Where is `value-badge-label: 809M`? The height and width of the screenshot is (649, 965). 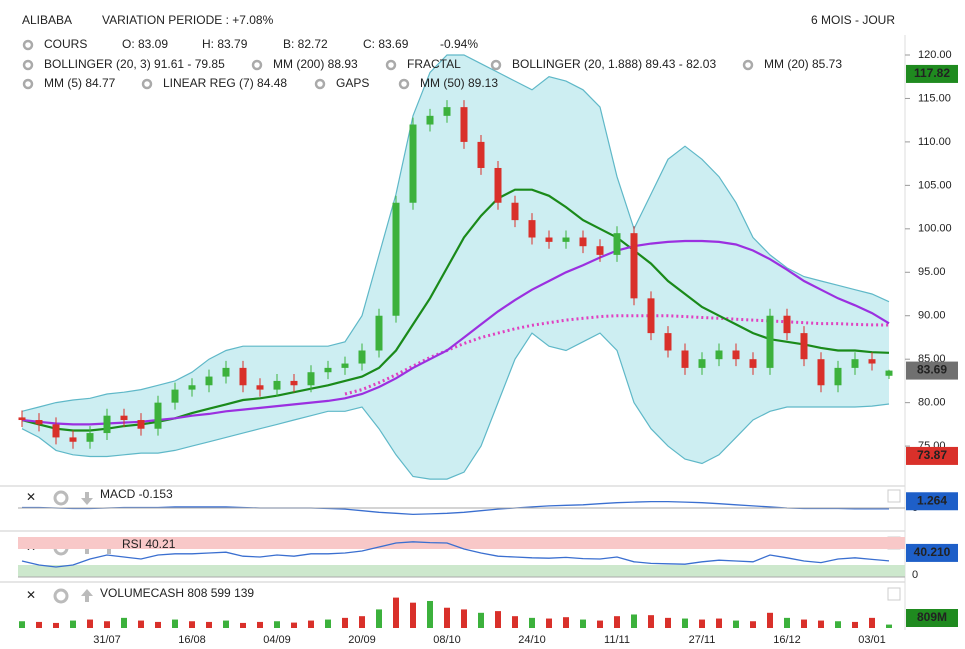 value-badge-label: 809M is located at coordinates (932, 617).